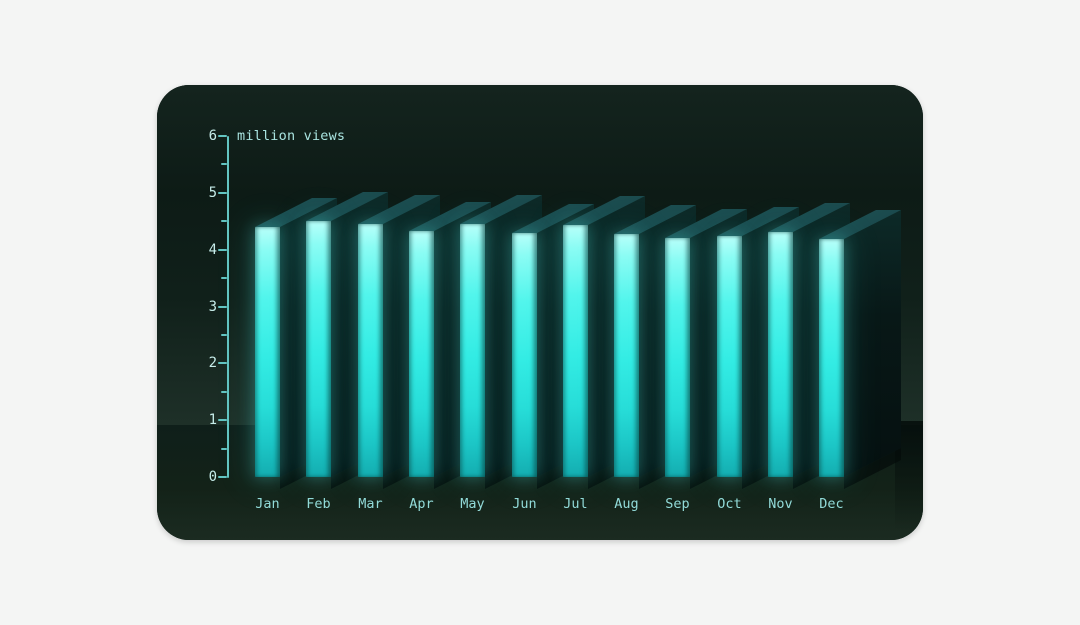 The image size is (1080, 625). I want to click on bar-dec, so click(860, 349).